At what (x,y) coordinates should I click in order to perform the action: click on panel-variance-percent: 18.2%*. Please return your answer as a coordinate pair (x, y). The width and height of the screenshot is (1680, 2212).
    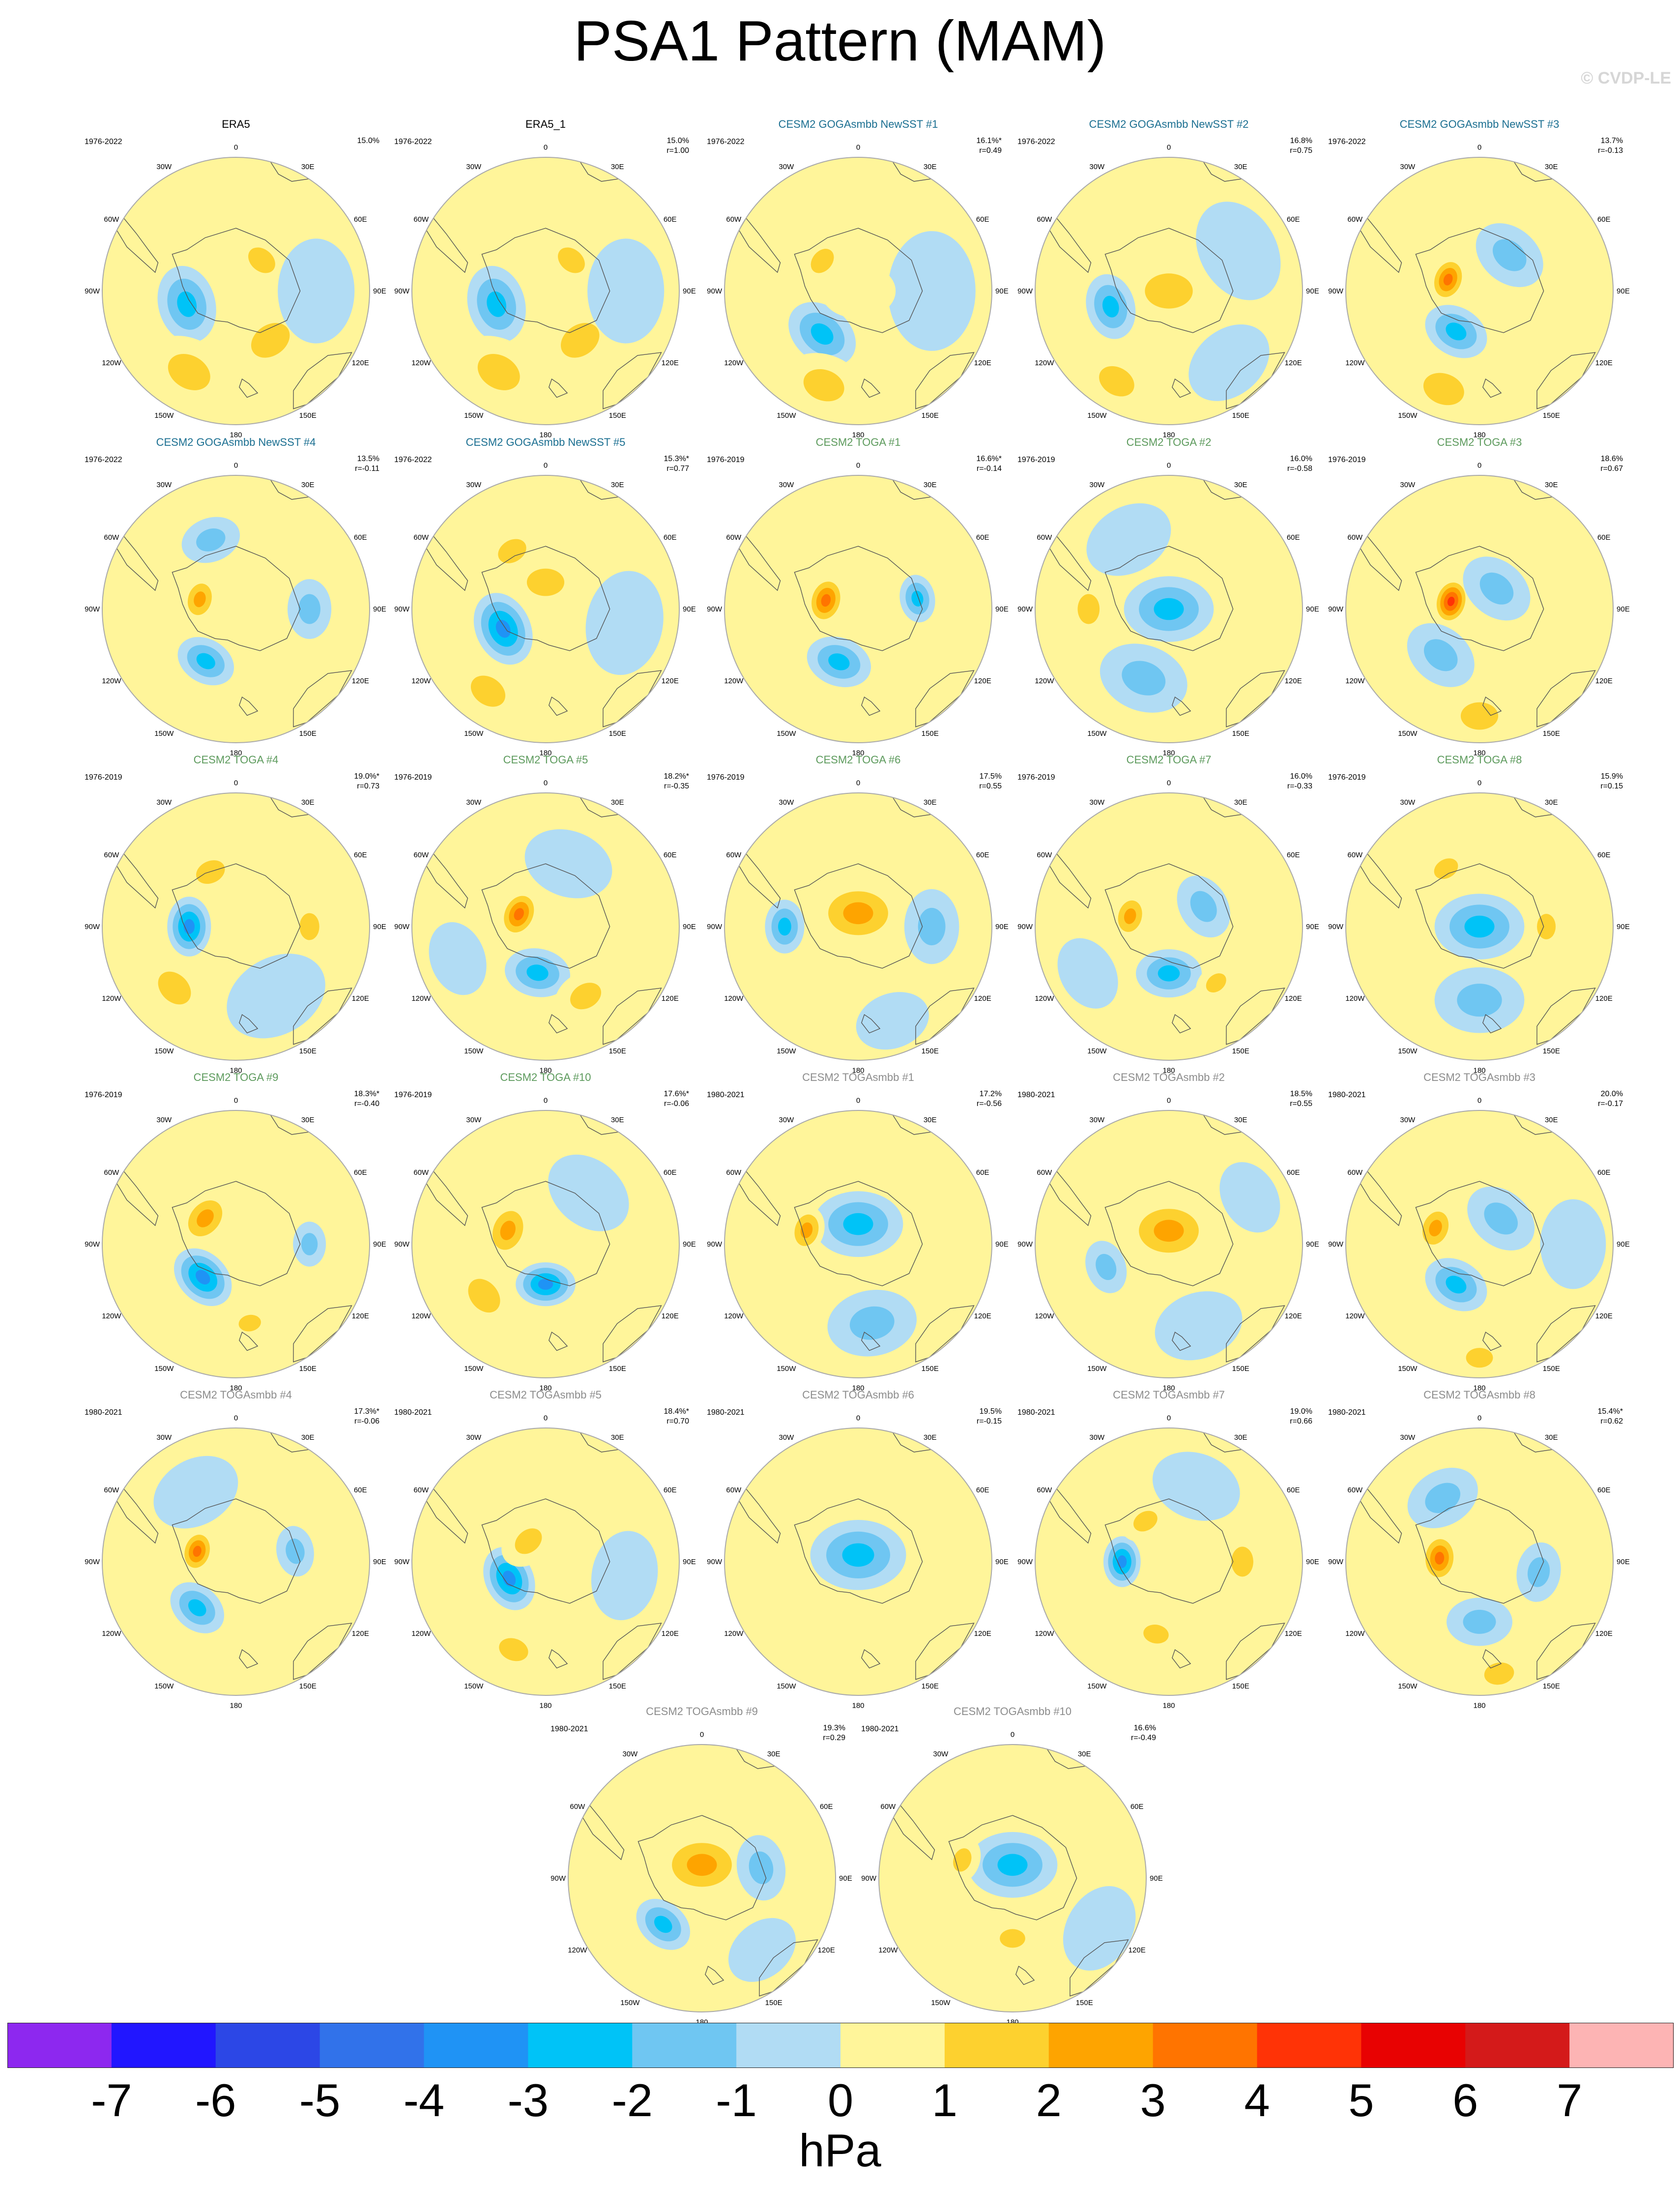
    Looking at the image, I should click on (676, 777).